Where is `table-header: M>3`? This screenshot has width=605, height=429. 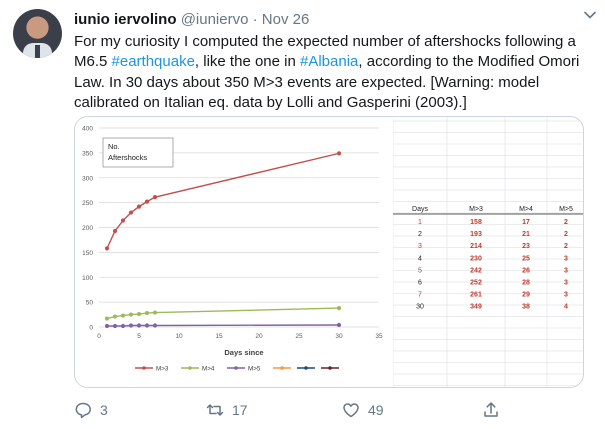
table-header: M>3 is located at coordinates (476, 209).